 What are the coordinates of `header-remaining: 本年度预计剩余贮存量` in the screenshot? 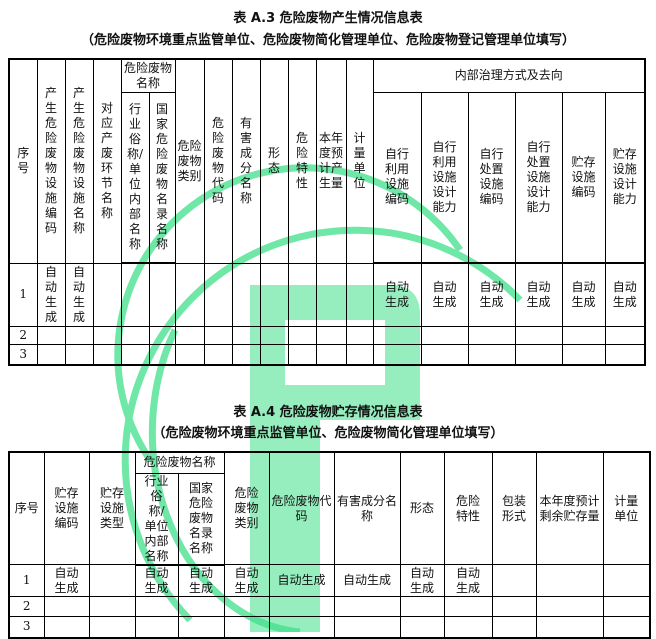 It's located at (569, 508).